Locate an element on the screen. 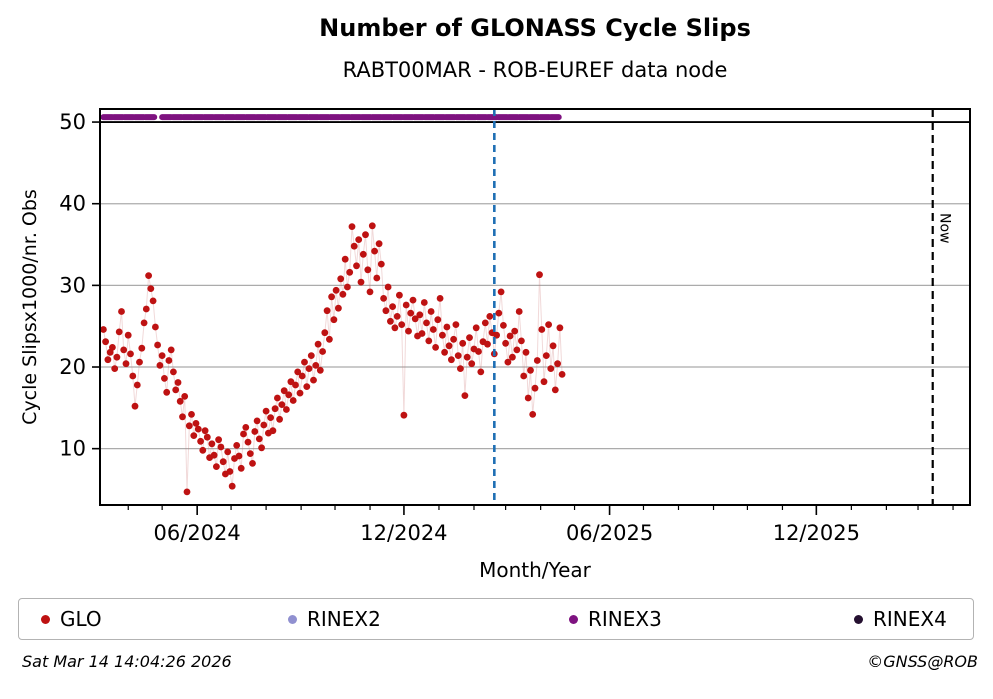  y-tick-label: 30 is located at coordinates (72, 285).